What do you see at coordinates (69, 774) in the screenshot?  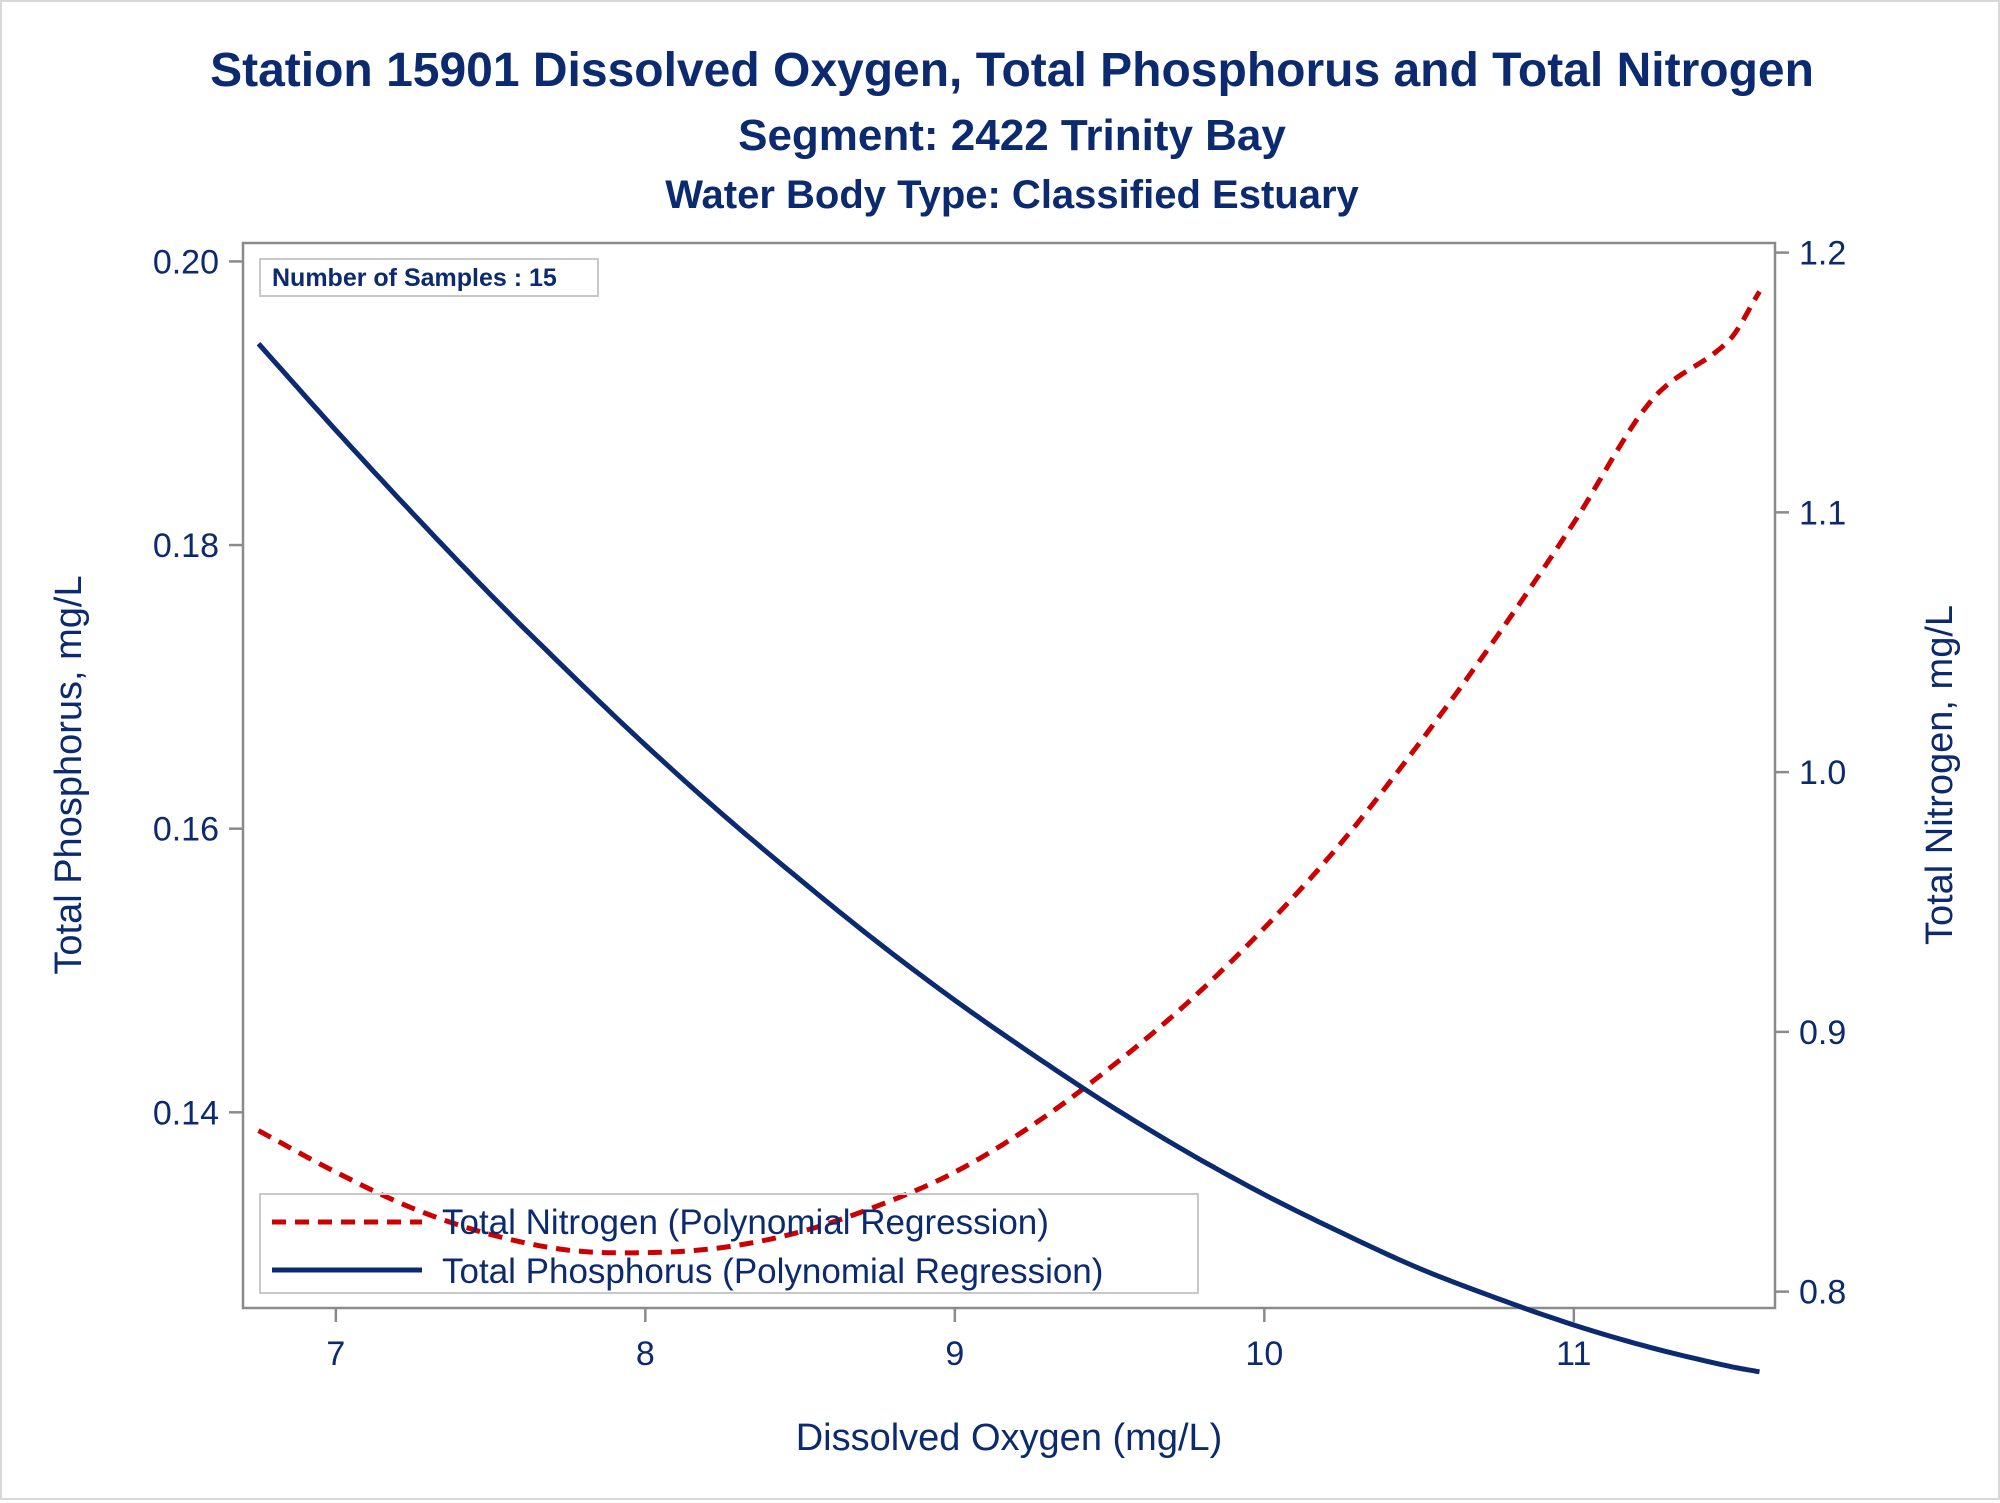 I see `y-axis-label: Total Phosphorus, mg/L` at bounding box center [69, 774].